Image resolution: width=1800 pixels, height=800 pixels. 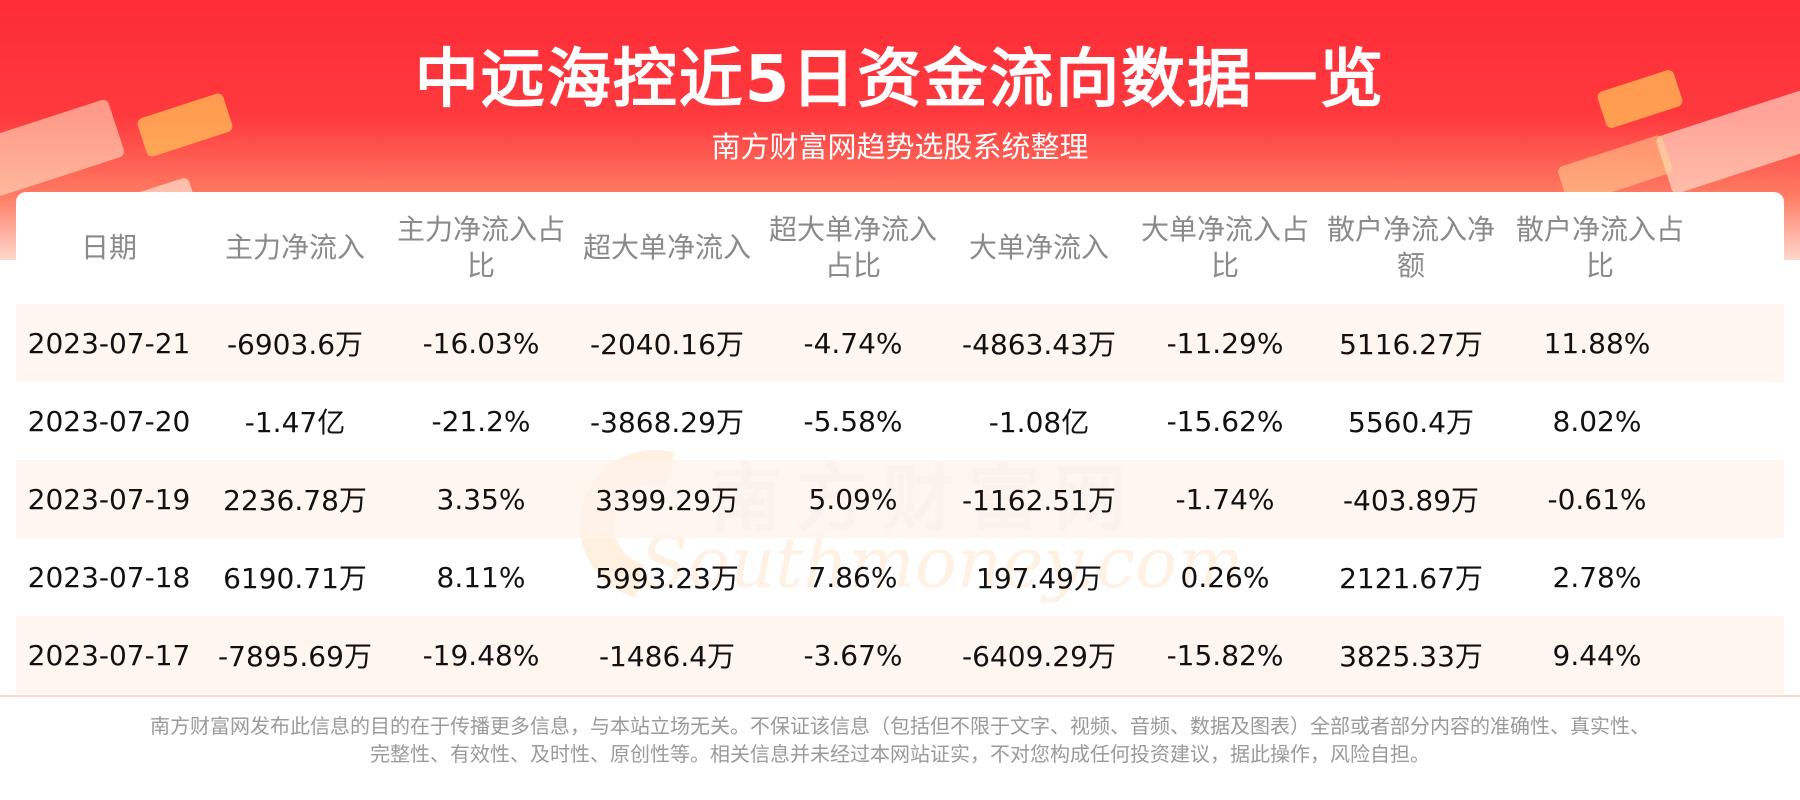 What do you see at coordinates (481, 577) in the screenshot?
I see `cell-main-ratio: 8.11%` at bounding box center [481, 577].